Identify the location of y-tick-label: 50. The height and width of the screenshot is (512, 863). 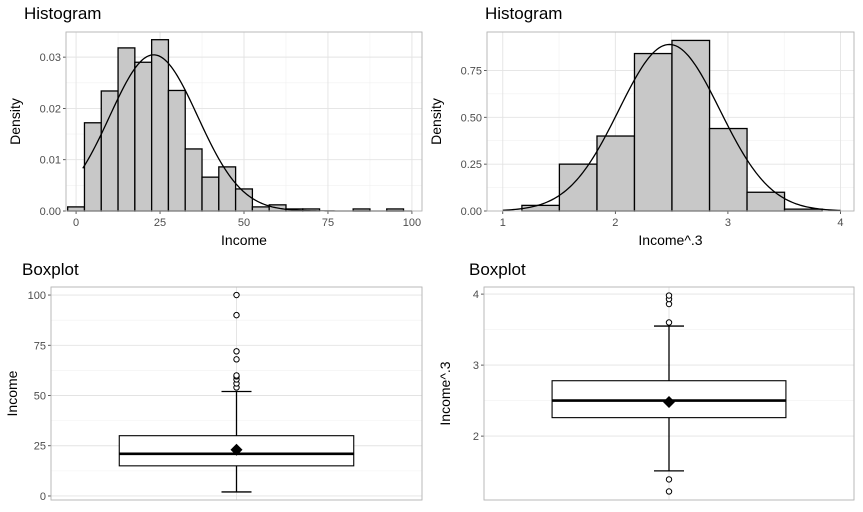
(40, 397).